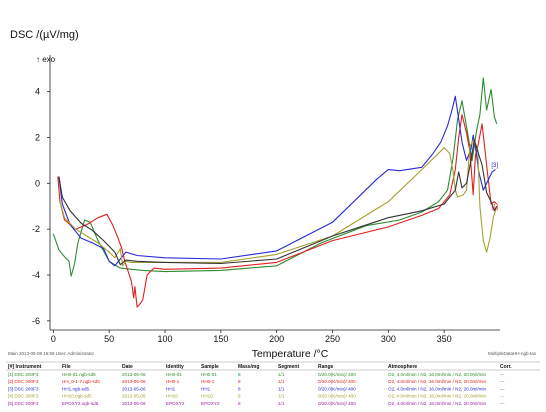  I want to click on legend-cell: [2] DSC 200F3, so click(23, 381).